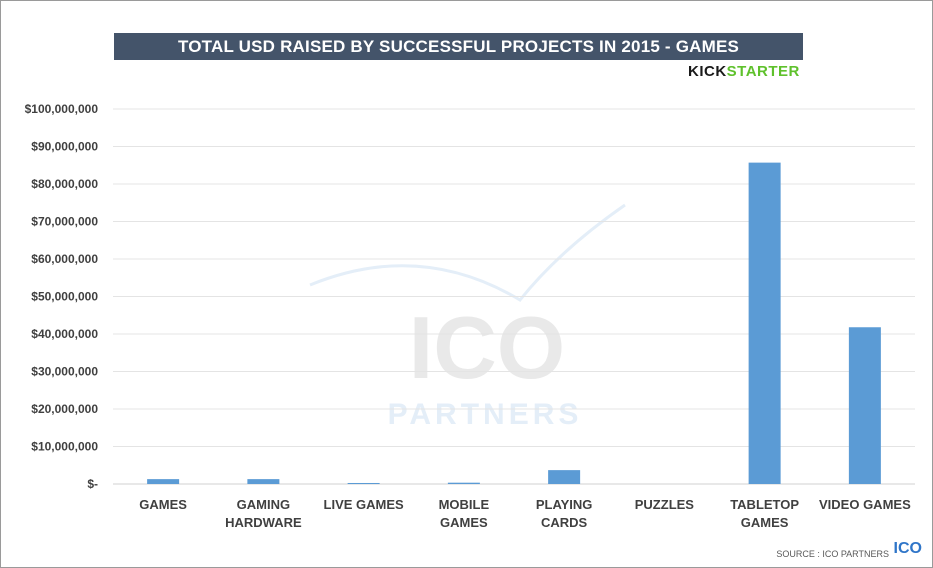  What do you see at coordinates (464, 504) in the screenshot?
I see `x-tick-label: MOBILE` at bounding box center [464, 504].